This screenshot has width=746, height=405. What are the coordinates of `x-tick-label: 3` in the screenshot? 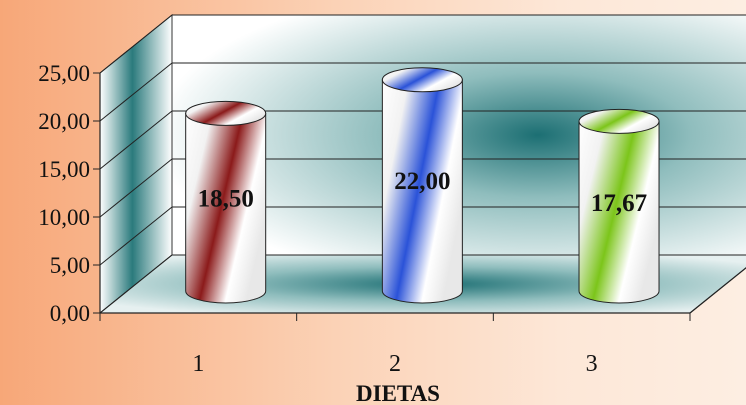 It's located at (592, 364).